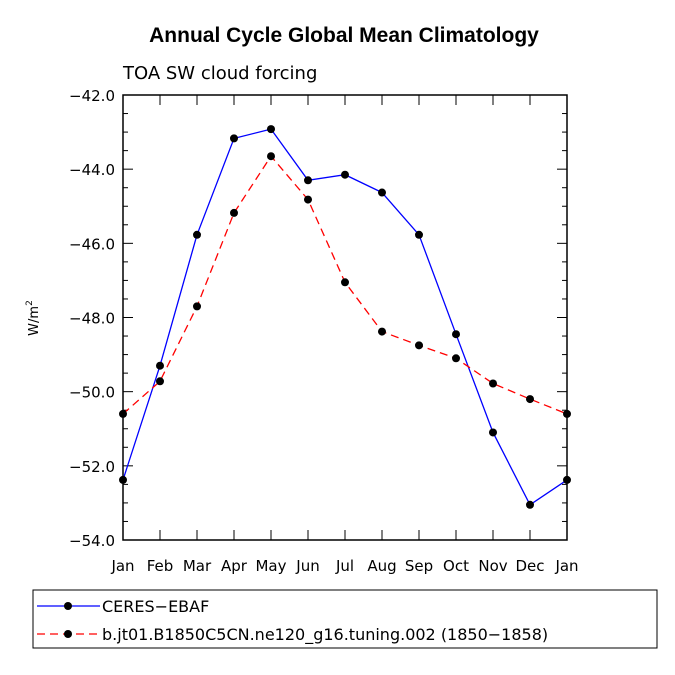 This screenshot has width=675, height=675. Describe the element at coordinates (34, 321) in the screenshot. I see `y-axis-label-unit: W/m` at that location.